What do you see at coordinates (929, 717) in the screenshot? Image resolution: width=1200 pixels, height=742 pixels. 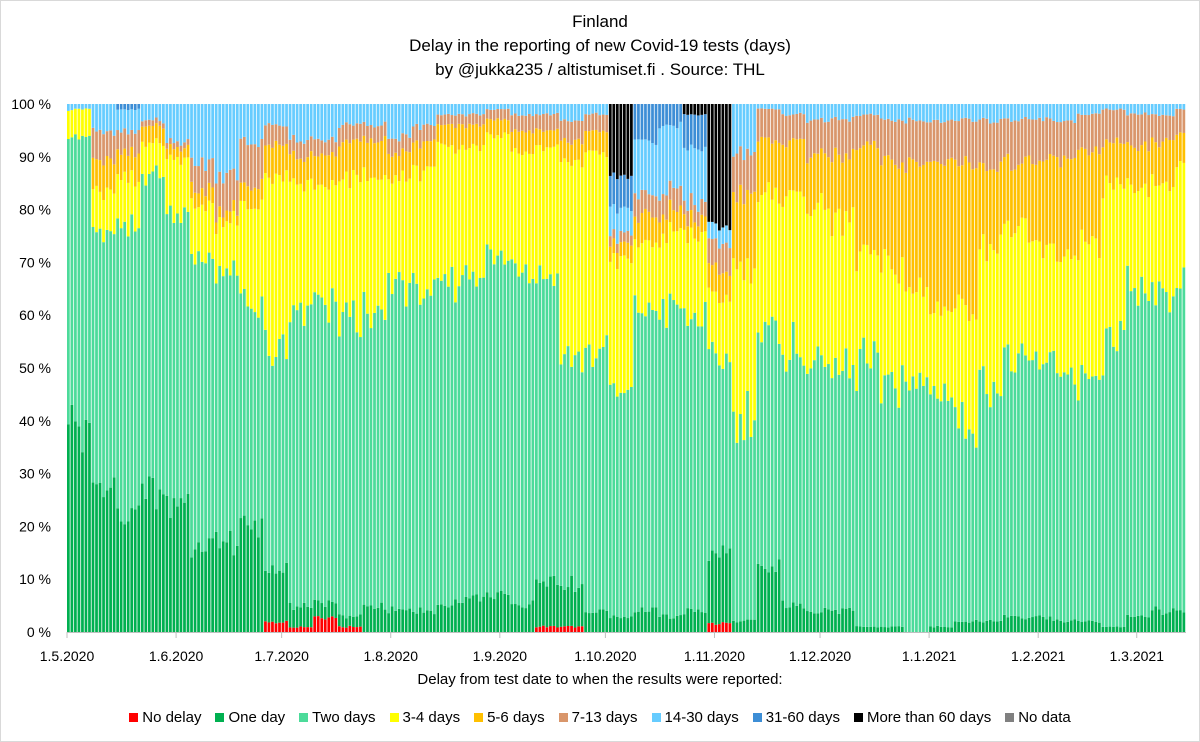 I see `legend-label: More than 60 days` at bounding box center [929, 717].